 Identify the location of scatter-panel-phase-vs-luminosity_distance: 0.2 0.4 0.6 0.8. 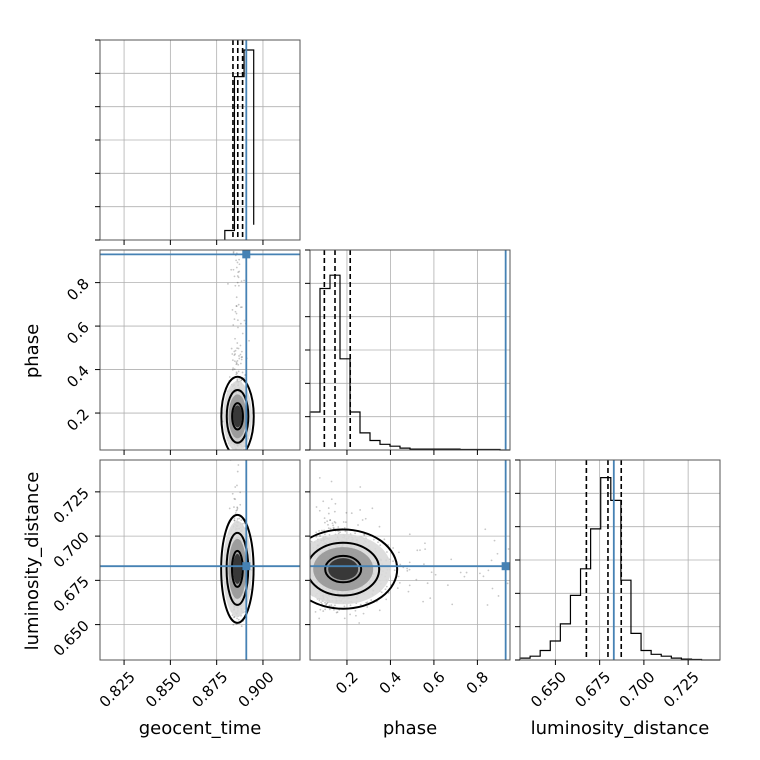
(408, 578).